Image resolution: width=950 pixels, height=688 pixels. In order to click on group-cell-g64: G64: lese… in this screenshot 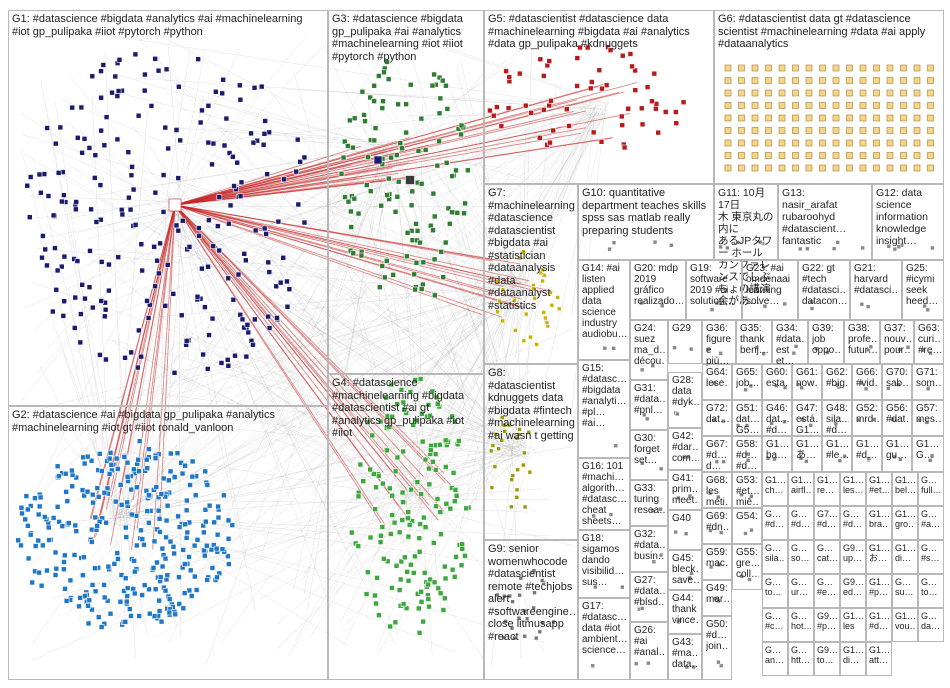, I will do `click(717, 382)`.